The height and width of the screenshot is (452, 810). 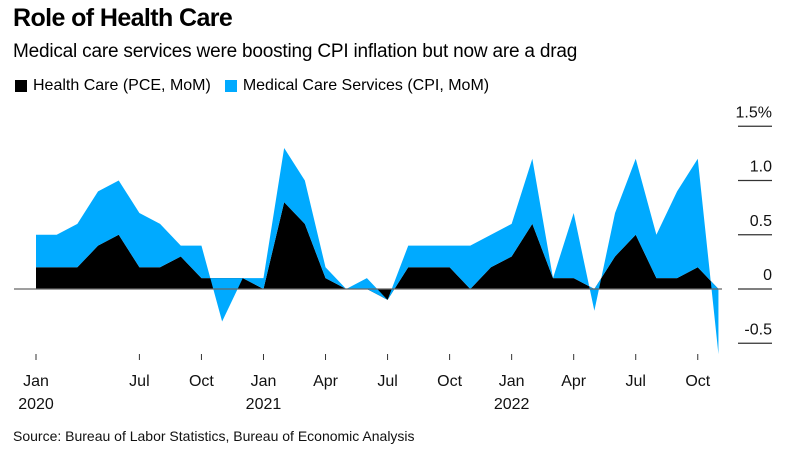 What do you see at coordinates (761, 221) in the screenshot?
I see `y-tick-label: 0.5` at bounding box center [761, 221].